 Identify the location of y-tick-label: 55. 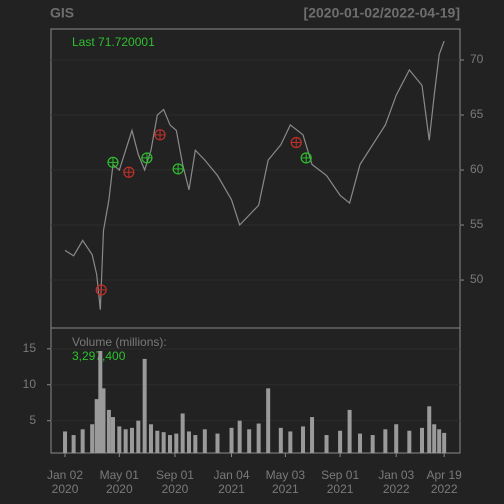
(477, 224).